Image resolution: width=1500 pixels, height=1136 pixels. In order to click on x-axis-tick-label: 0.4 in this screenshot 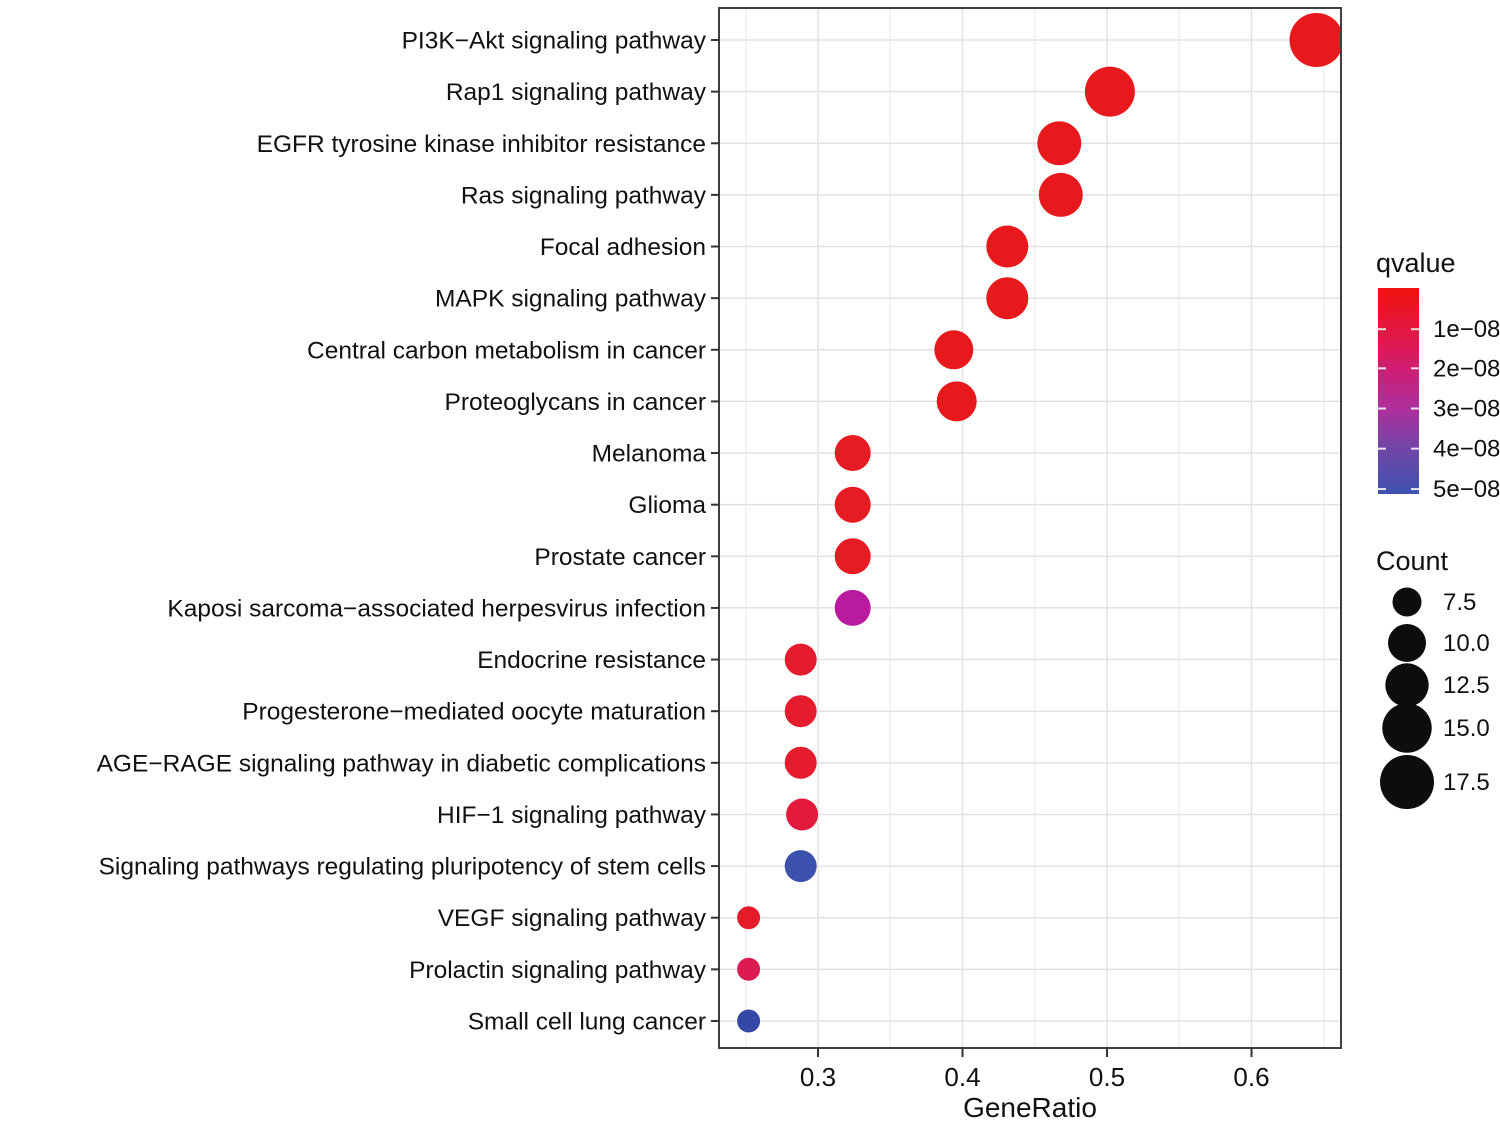, I will do `click(962, 1077)`.